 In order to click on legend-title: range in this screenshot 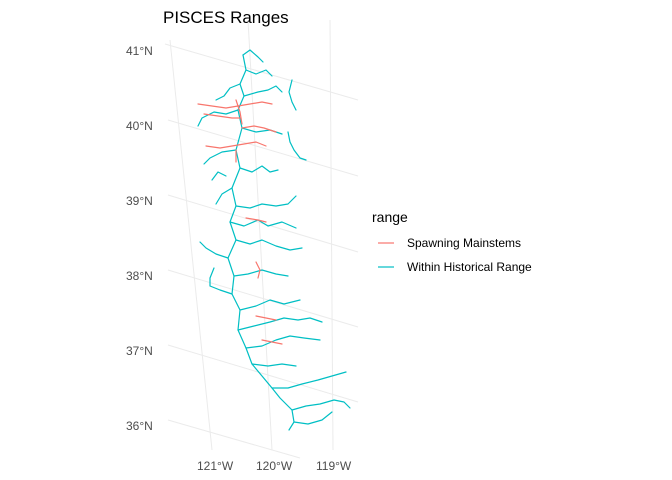, I will do `click(390, 217)`.